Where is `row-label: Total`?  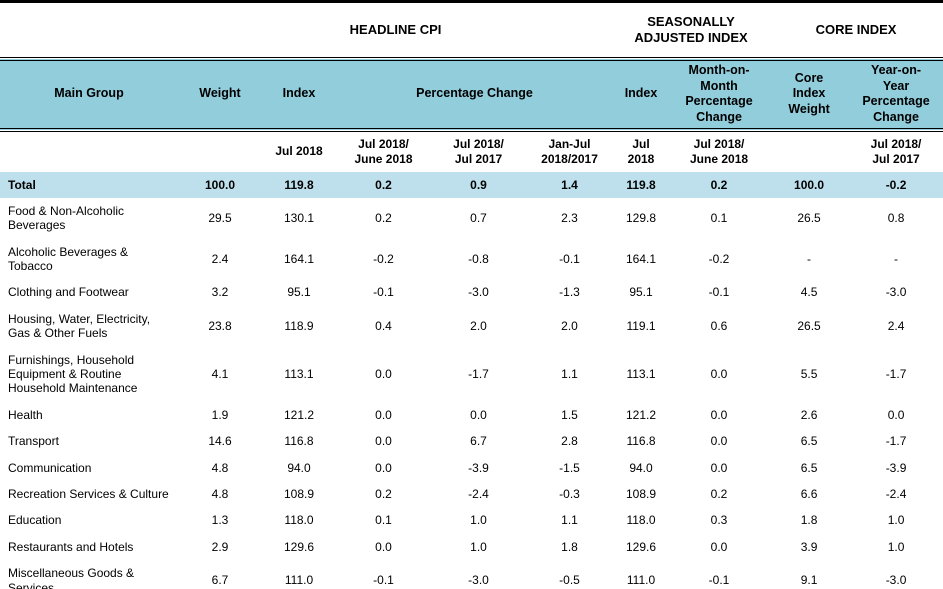
row-label: Total is located at coordinates (89, 184).